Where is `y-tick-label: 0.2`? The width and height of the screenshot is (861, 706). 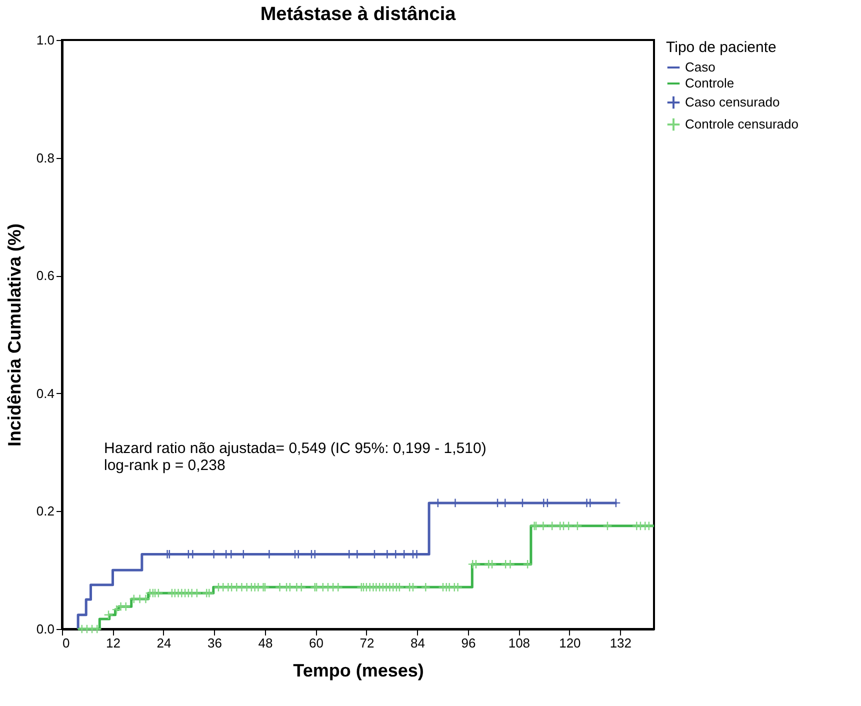
y-tick-label: 0.2 is located at coordinates (45, 511).